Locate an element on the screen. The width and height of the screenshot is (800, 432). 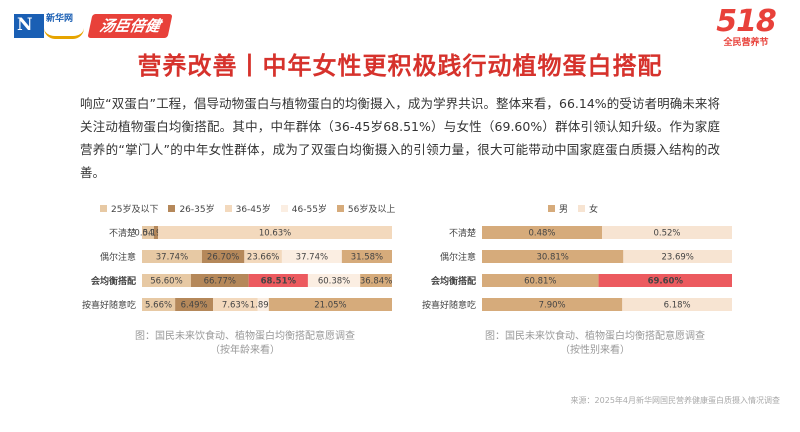
age-data-label: 1.89% is located at coordinates (263, 306).